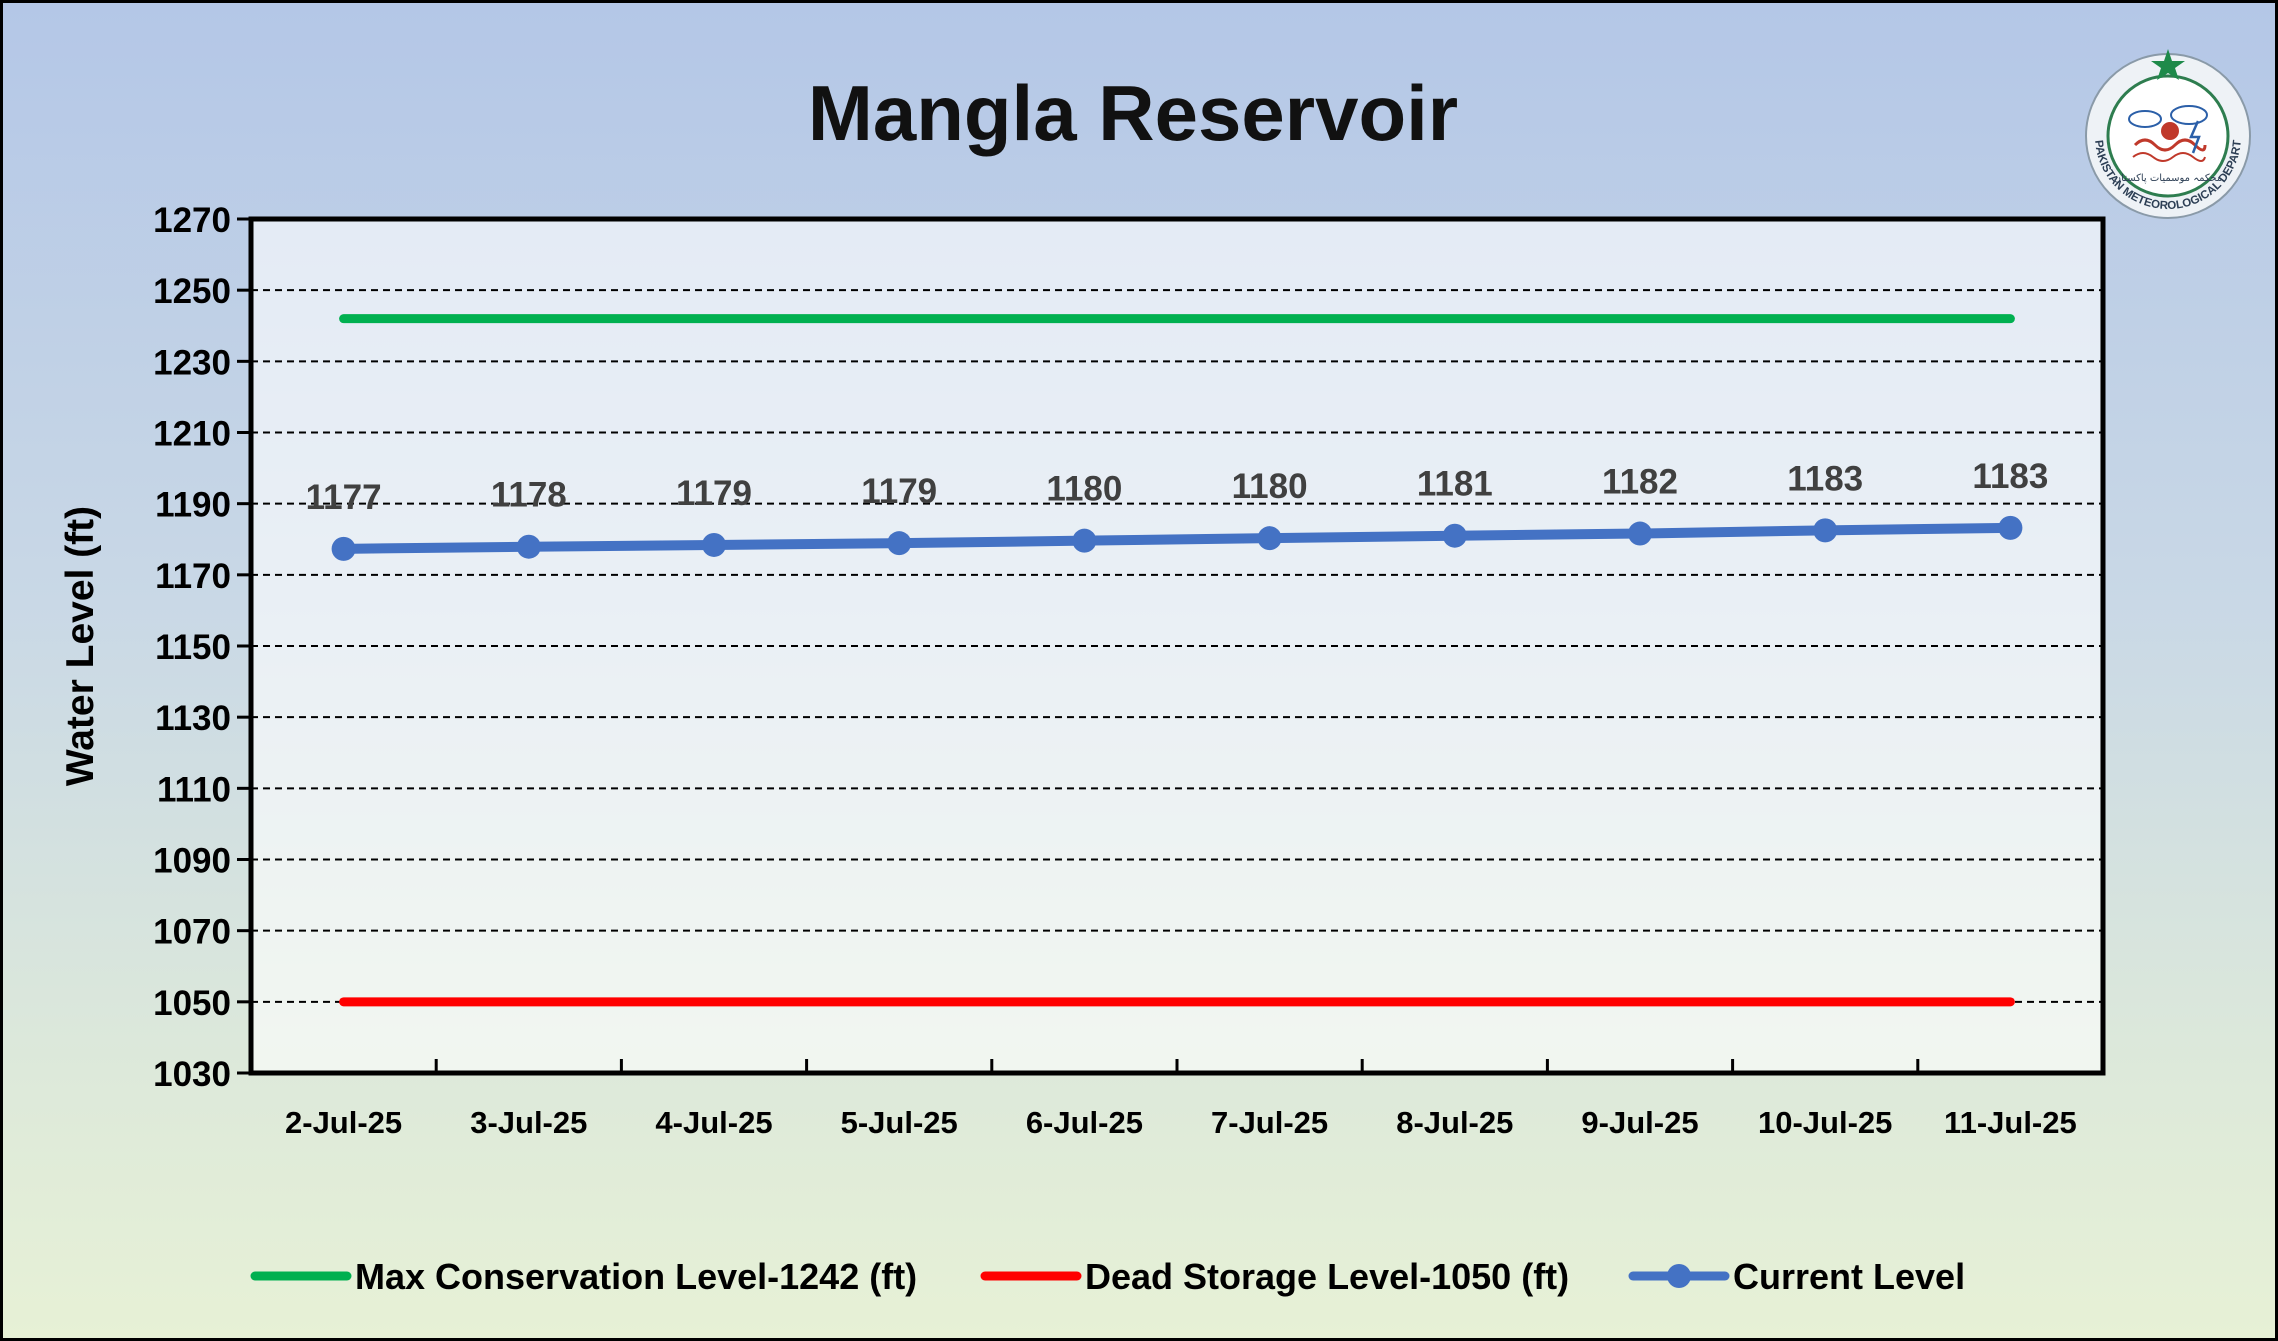 The width and height of the screenshot is (2278, 1341). Describe the element at coordinates (1849, 1276) in the screenshot. I see `legend-label: Current Level` at that location.